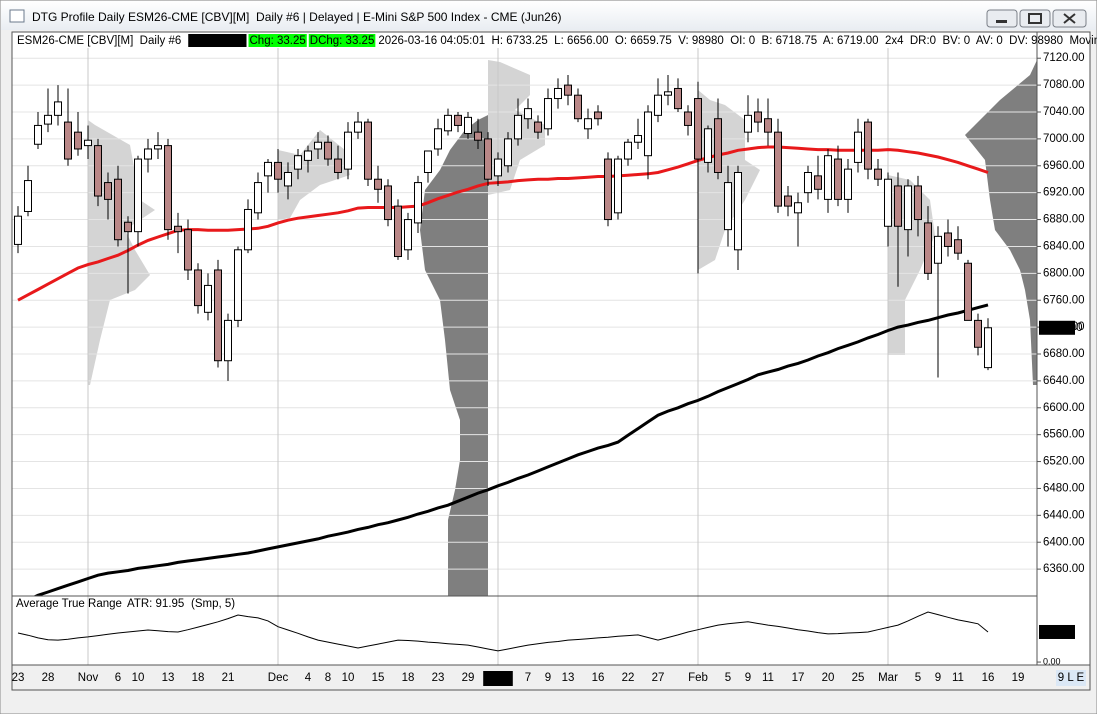  I want to click on x-tick-label: 4, so click(308, 678).